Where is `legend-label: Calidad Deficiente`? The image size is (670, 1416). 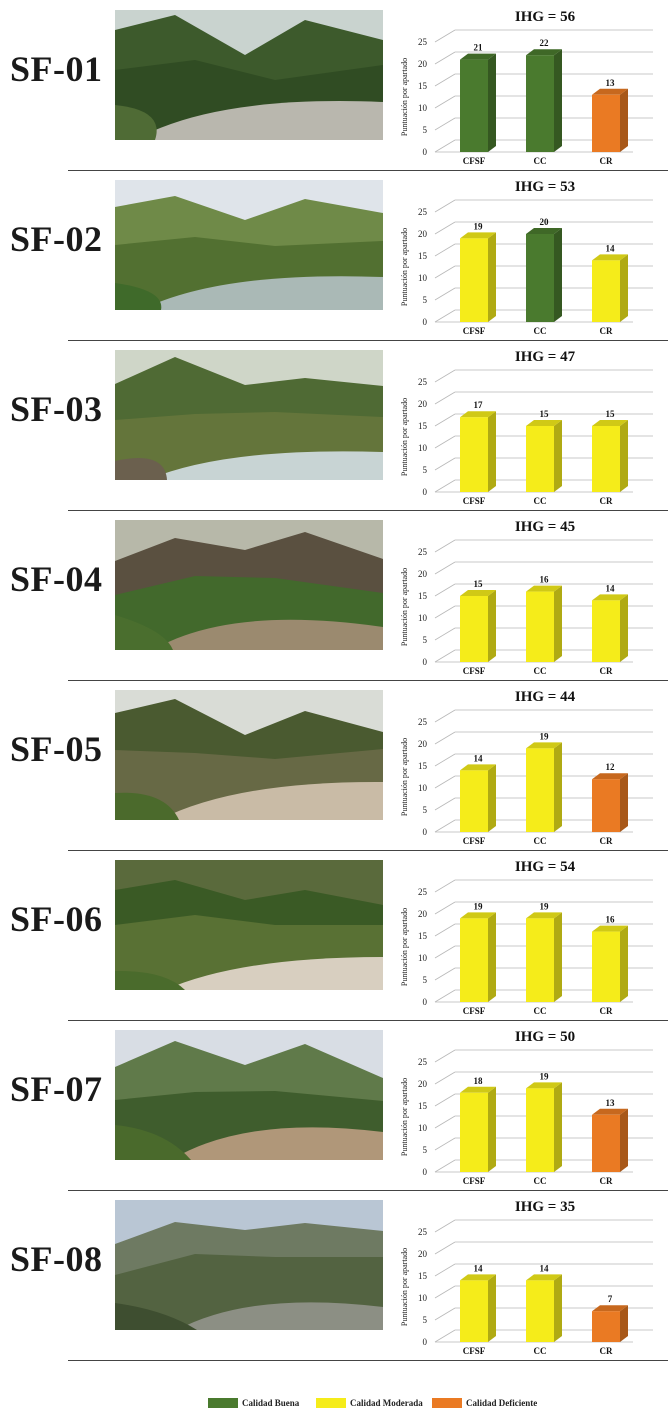 legend-label: Calidad Deficiente is located at coordinates (502, 1403).